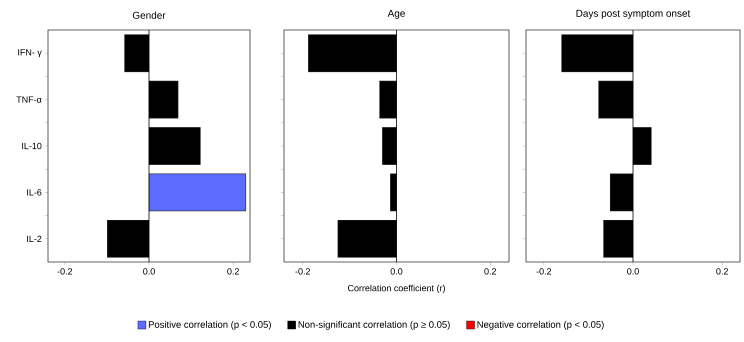 This screenshot has height=342, width=744. I want to click on bar, so click(197, 193).